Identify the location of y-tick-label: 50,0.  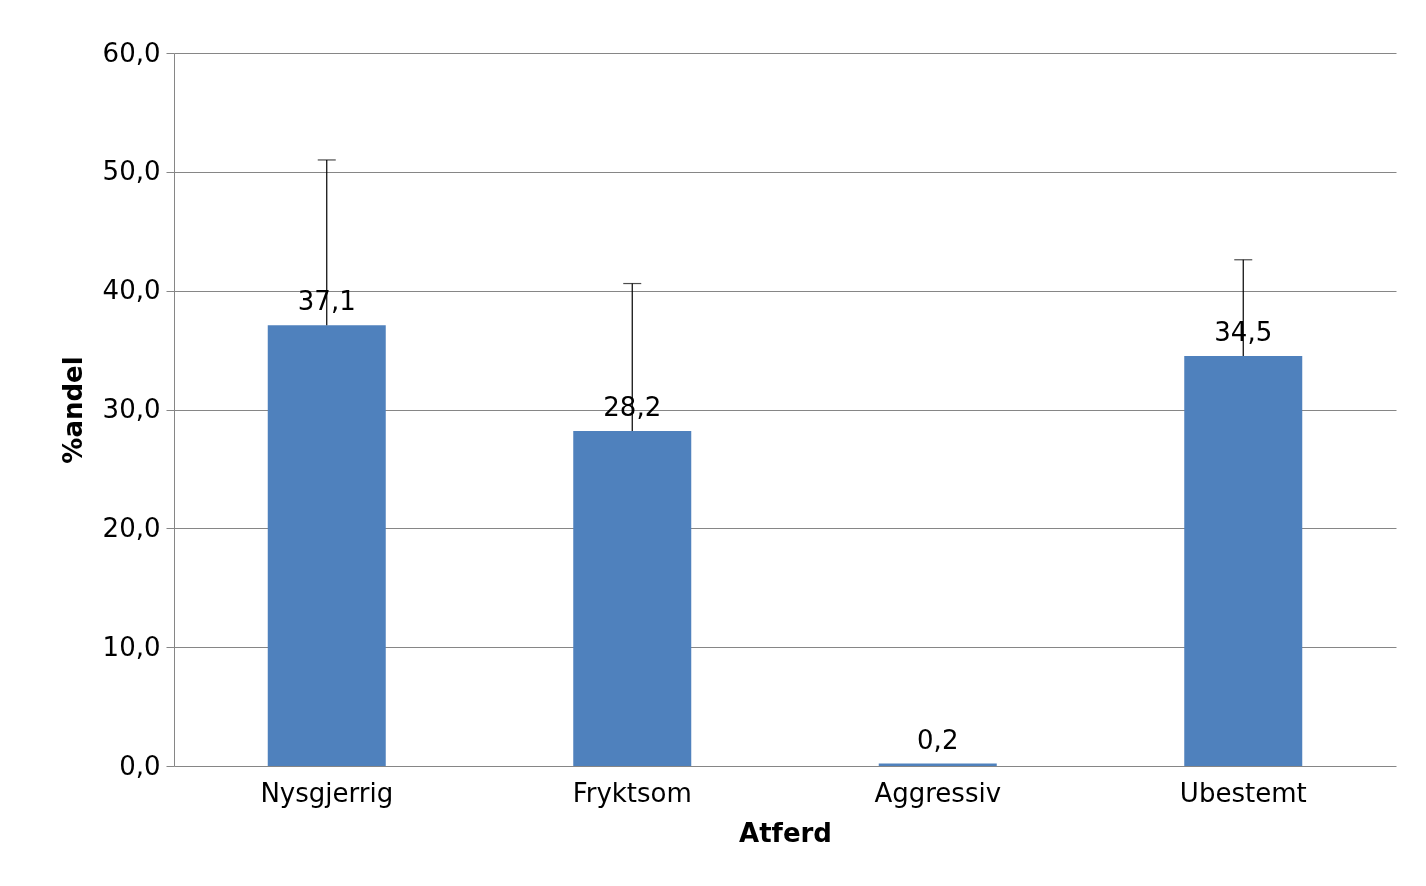
(131, 171).